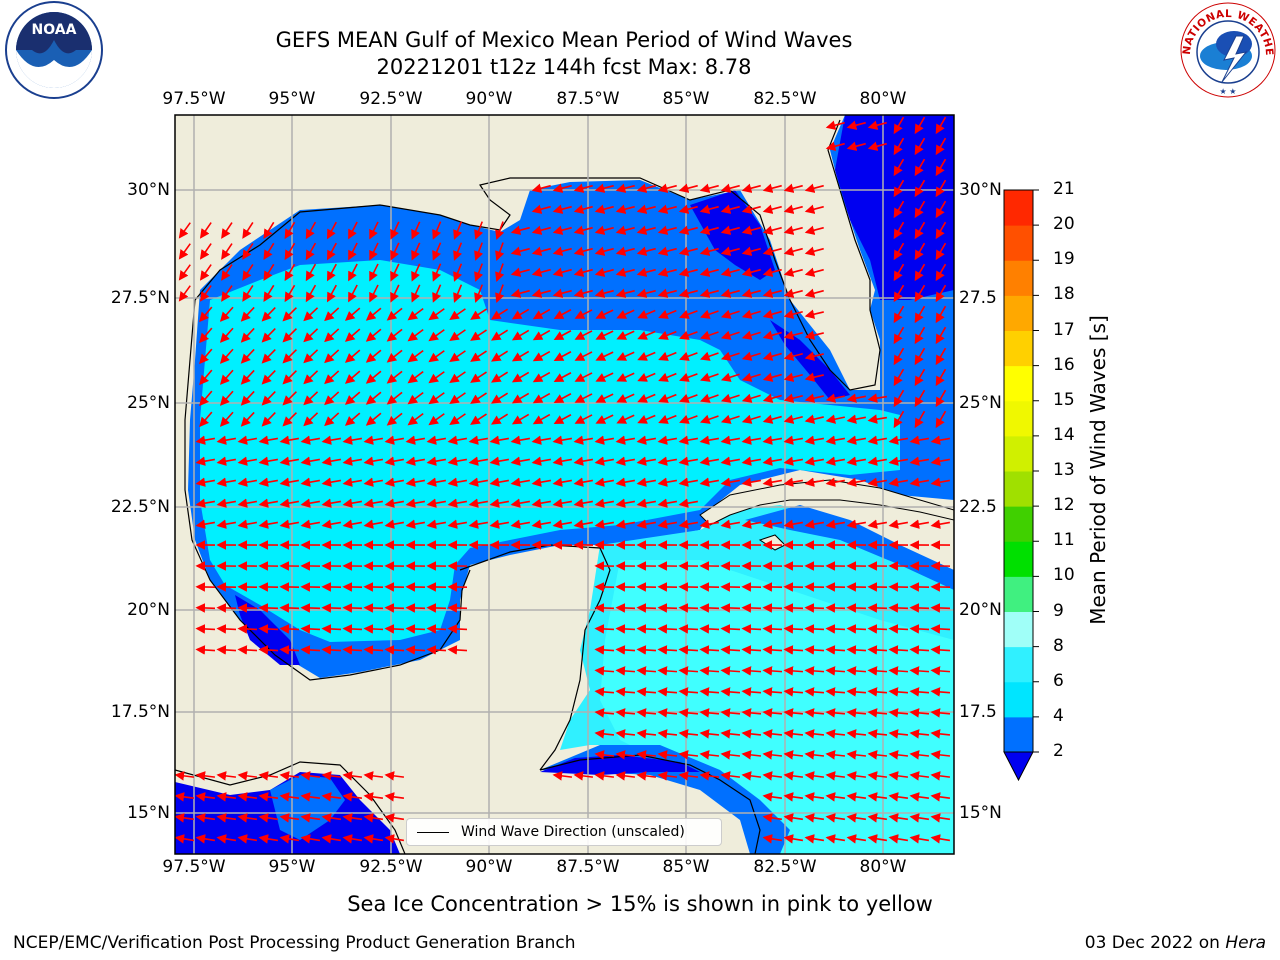 The height and width of the screenshot is (960, 1280). Describe the element at coordinates (1021, 485) in the screenshot. I see `colorbar` at that location.